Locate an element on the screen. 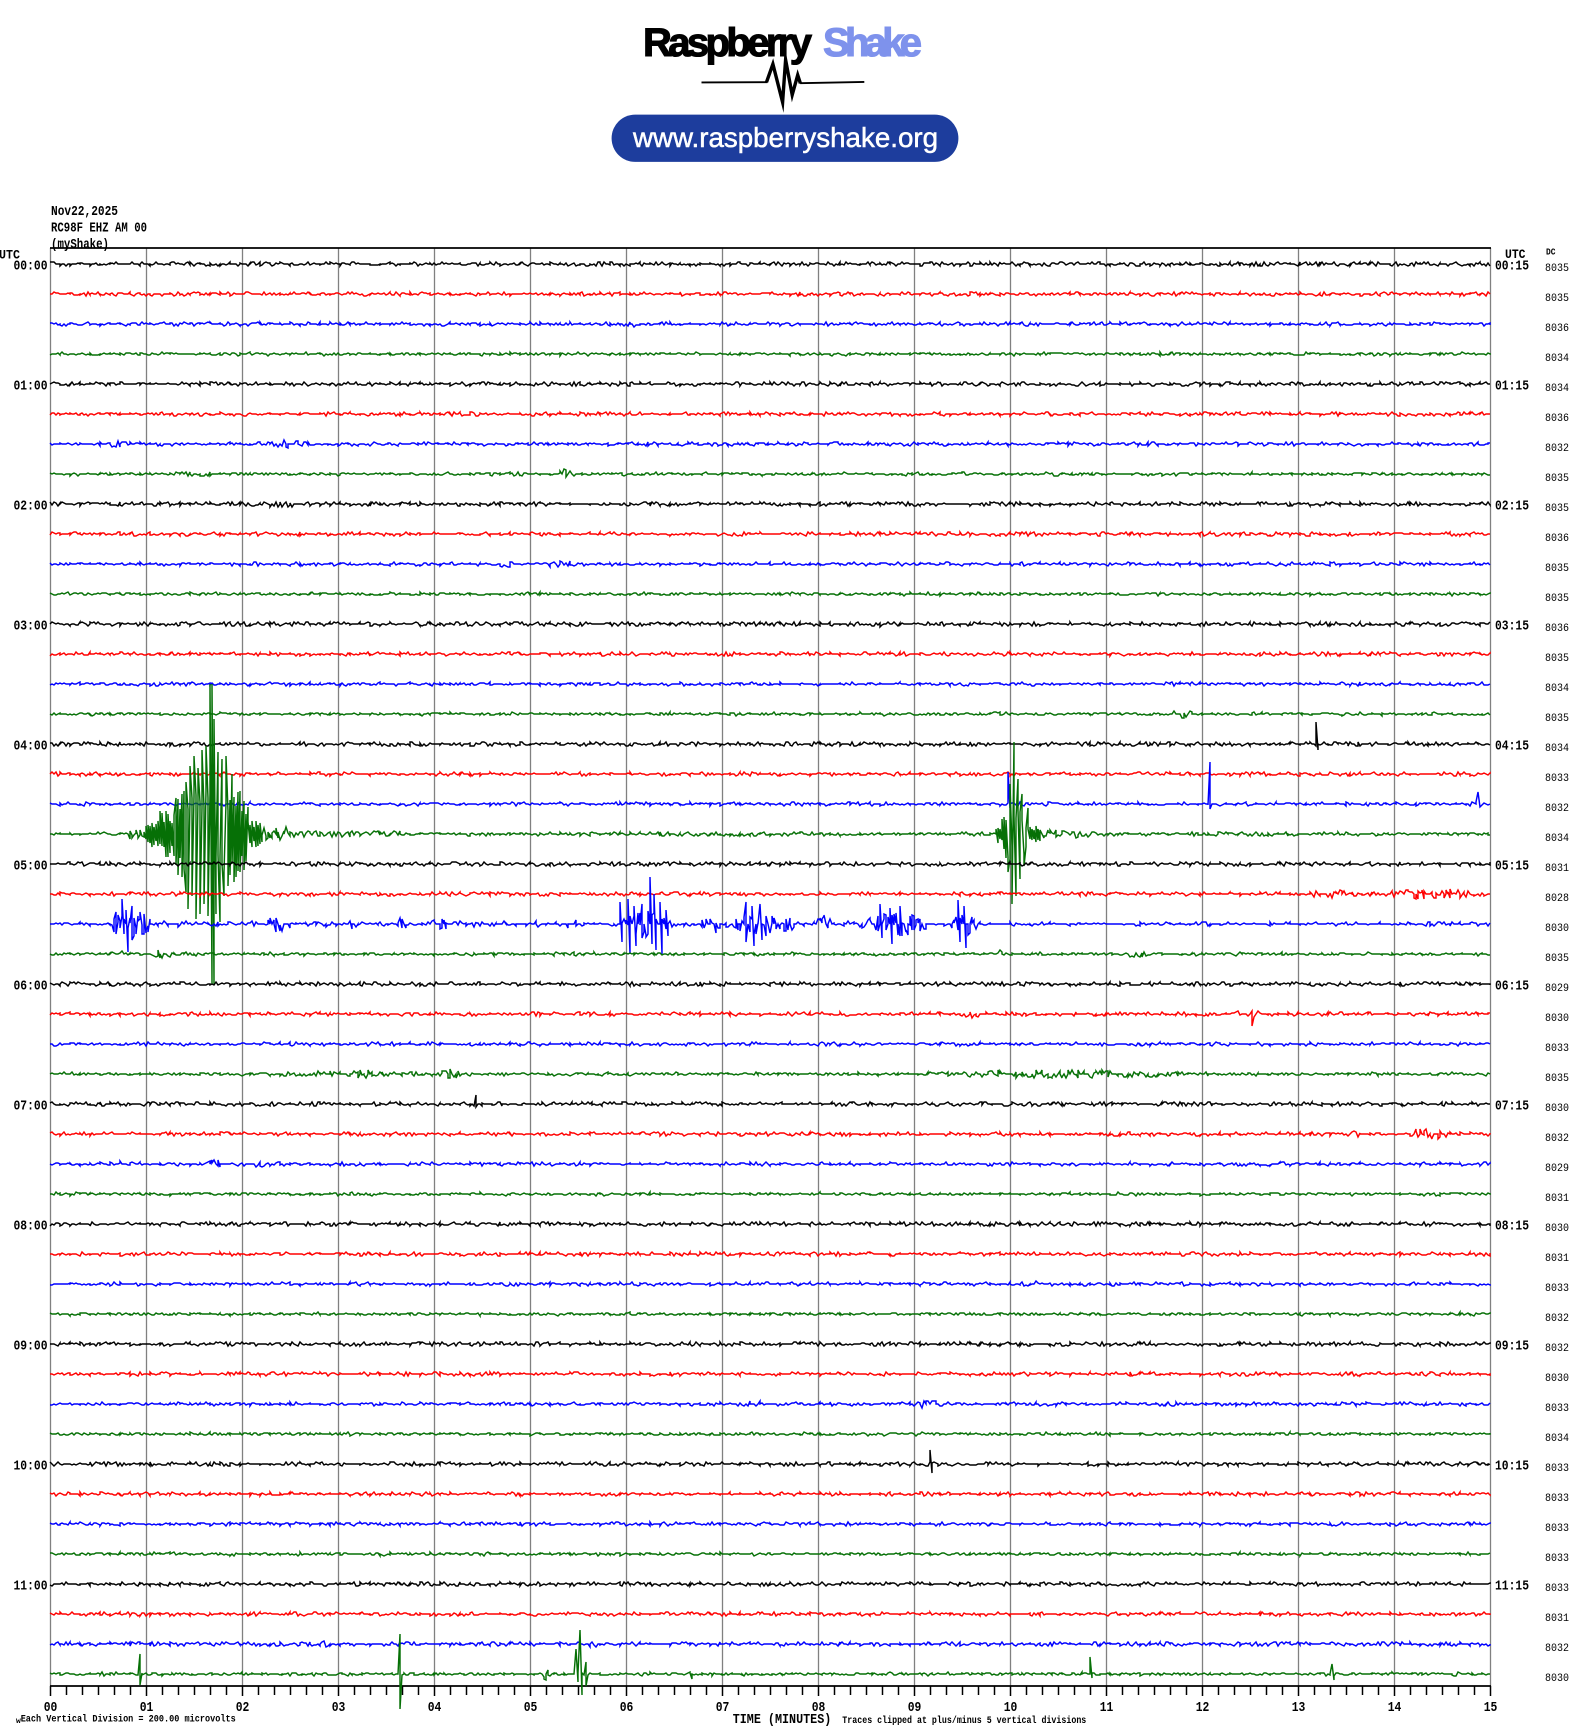 The height and width of the screenshot is (1732, 1570). svg-text: 00:00 is located at coordinates (31, 267).